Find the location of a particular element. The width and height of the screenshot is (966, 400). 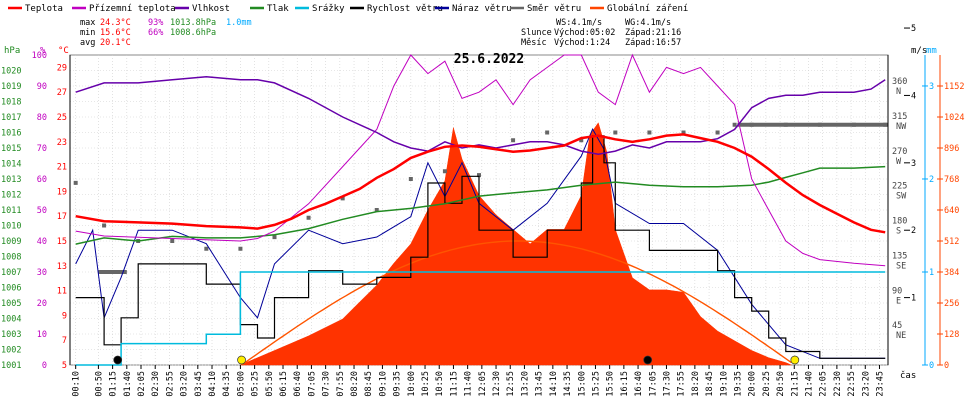

radiation-tick-label: 640 is located at coordinates (951, 211).